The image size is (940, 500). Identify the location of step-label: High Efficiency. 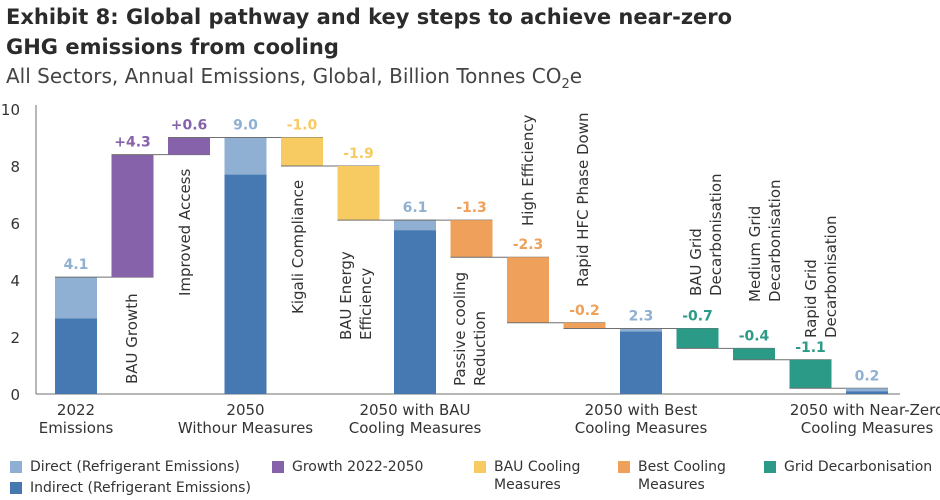
(528, 170).